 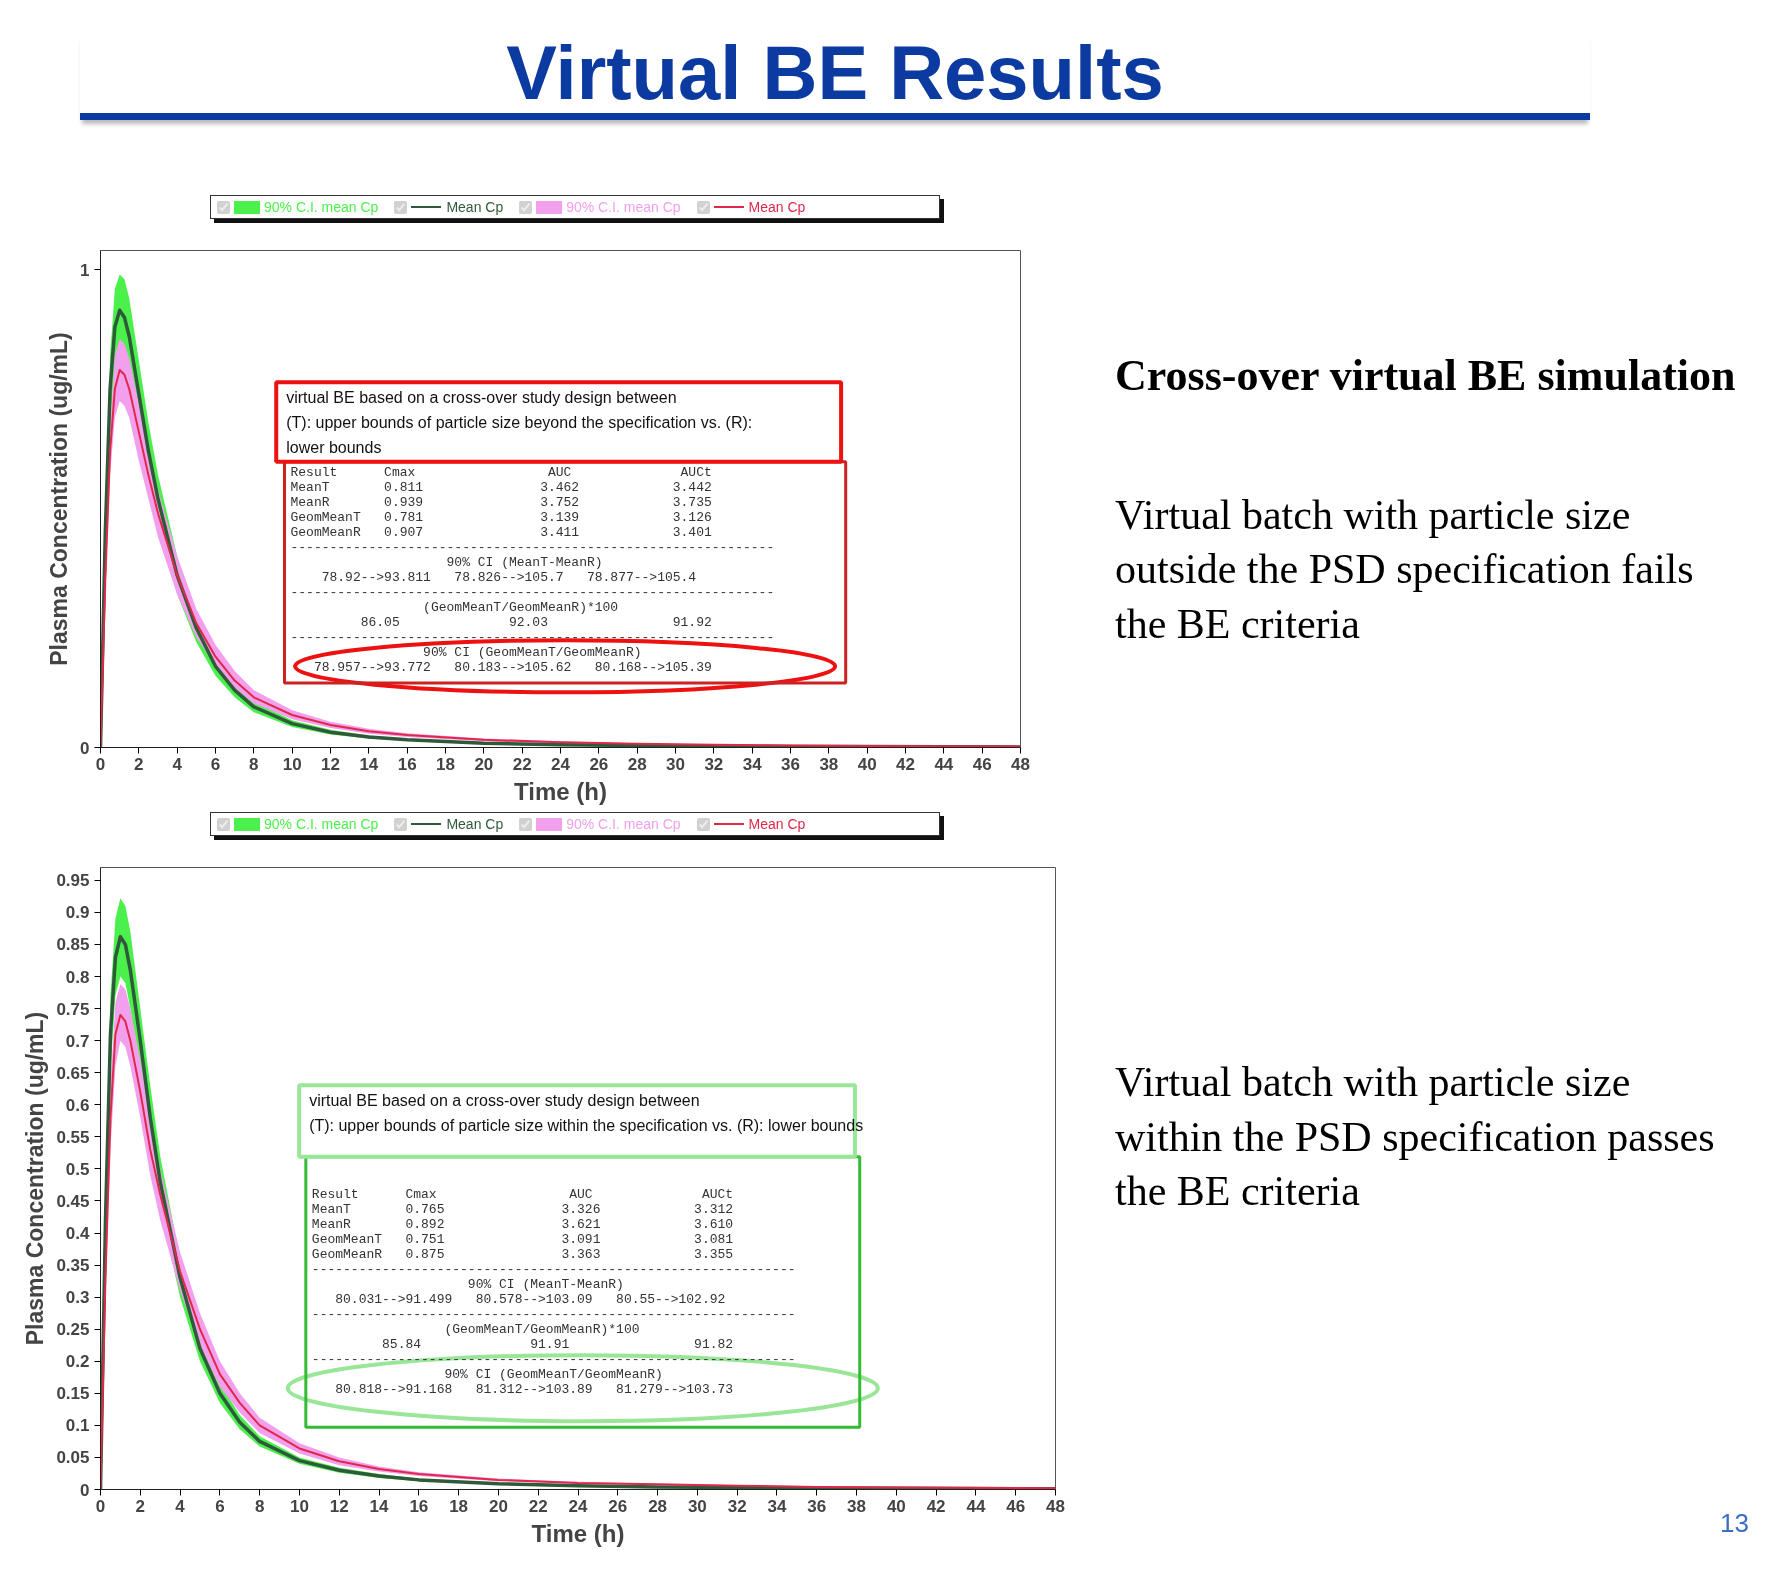 I want to click on text: Cross-over virtual BE simulation, so click(x=1426, y=376).